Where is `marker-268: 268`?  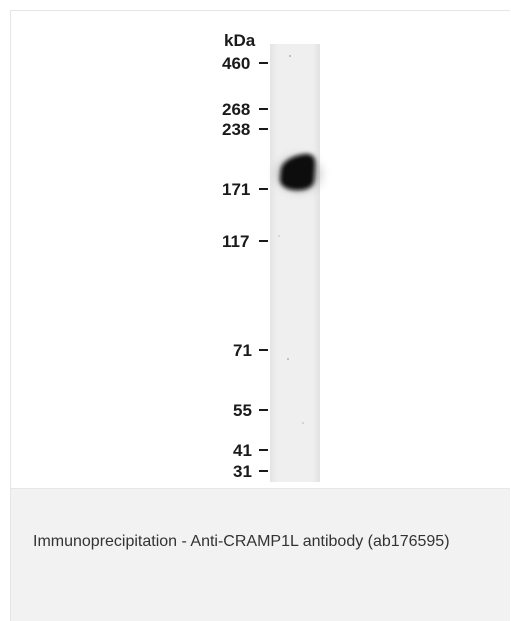 marker-268: 268 is located at coordinates (245, 109).